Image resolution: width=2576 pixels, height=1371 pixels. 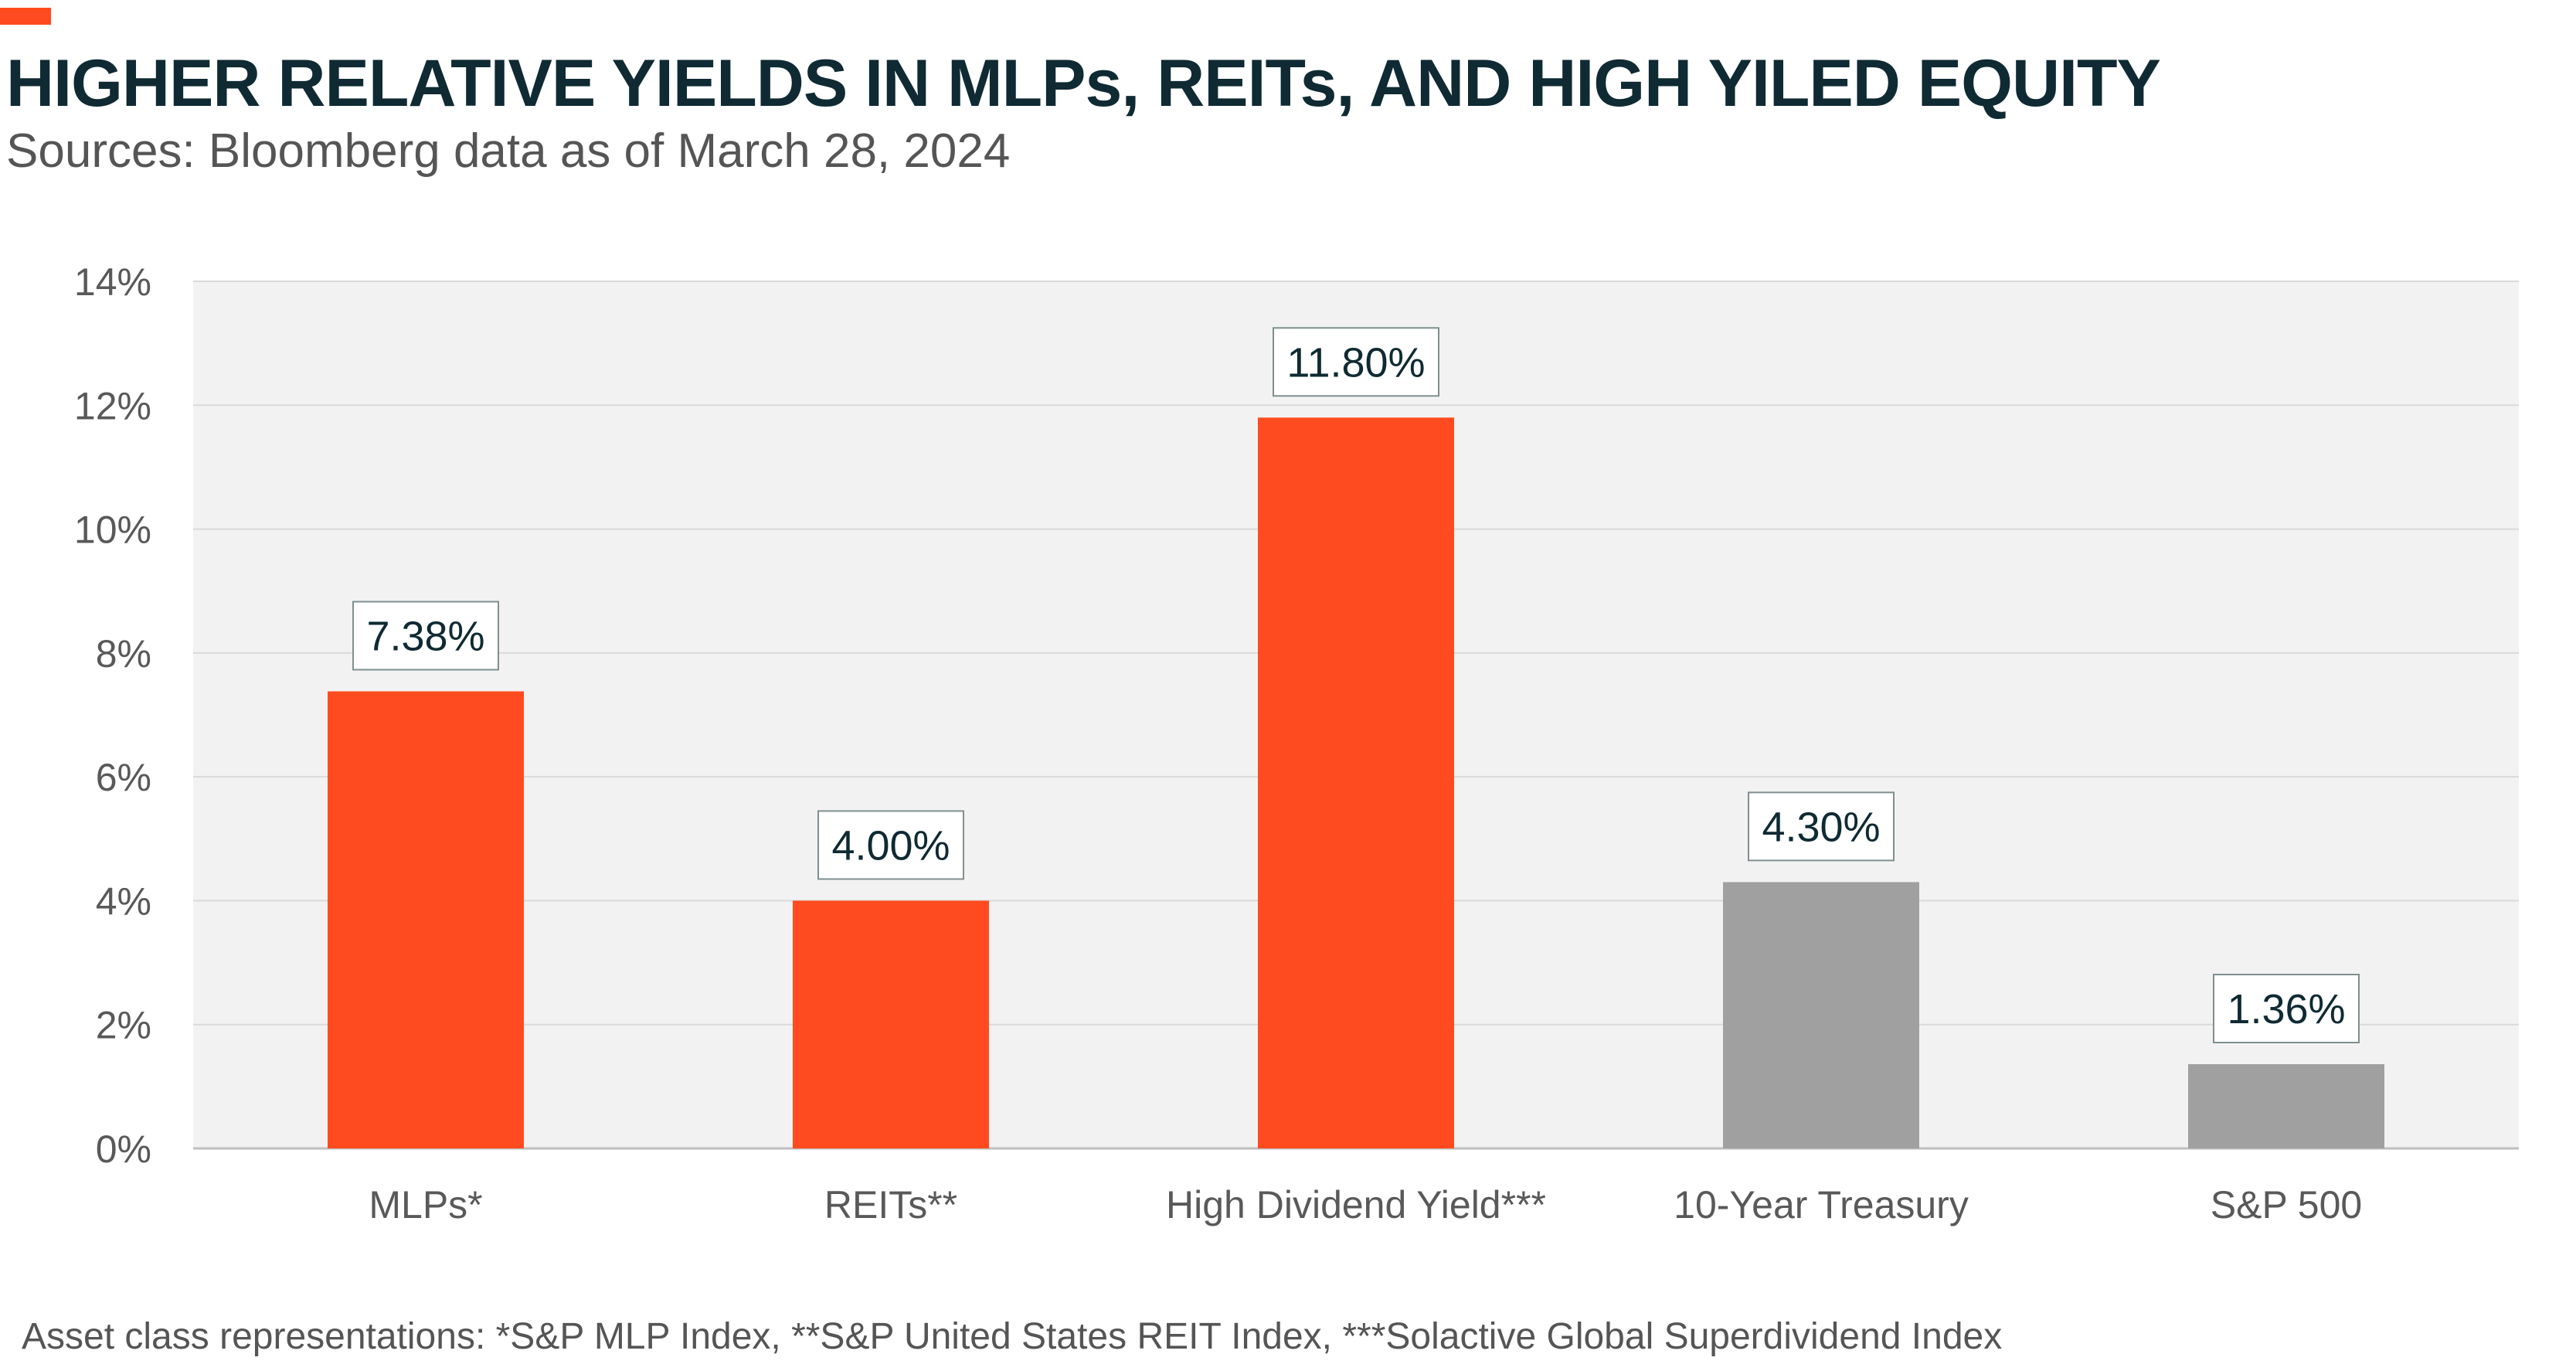 I want to click on category-label: S&P 500, so click(x=2286, y=1204).